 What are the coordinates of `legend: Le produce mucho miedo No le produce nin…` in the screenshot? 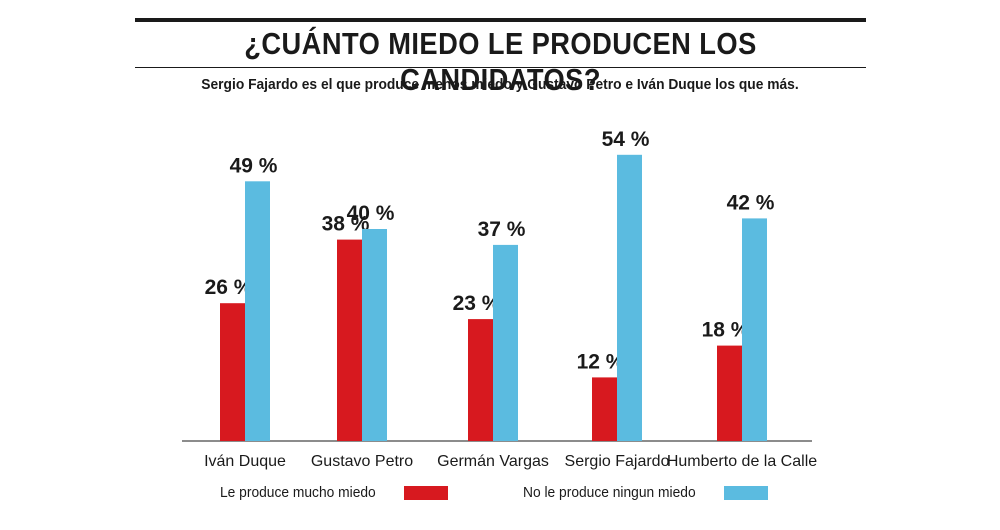 It's located at (500, 494).